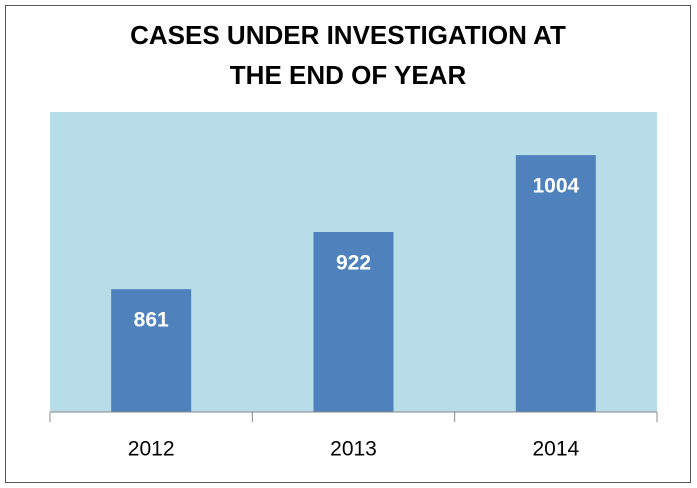 Image resolution: width=697 pixels, height=488 pixels. Describe the element at coordinates (151, 449) in the screenshot. I see `x-tick-label: 2012` at that location.